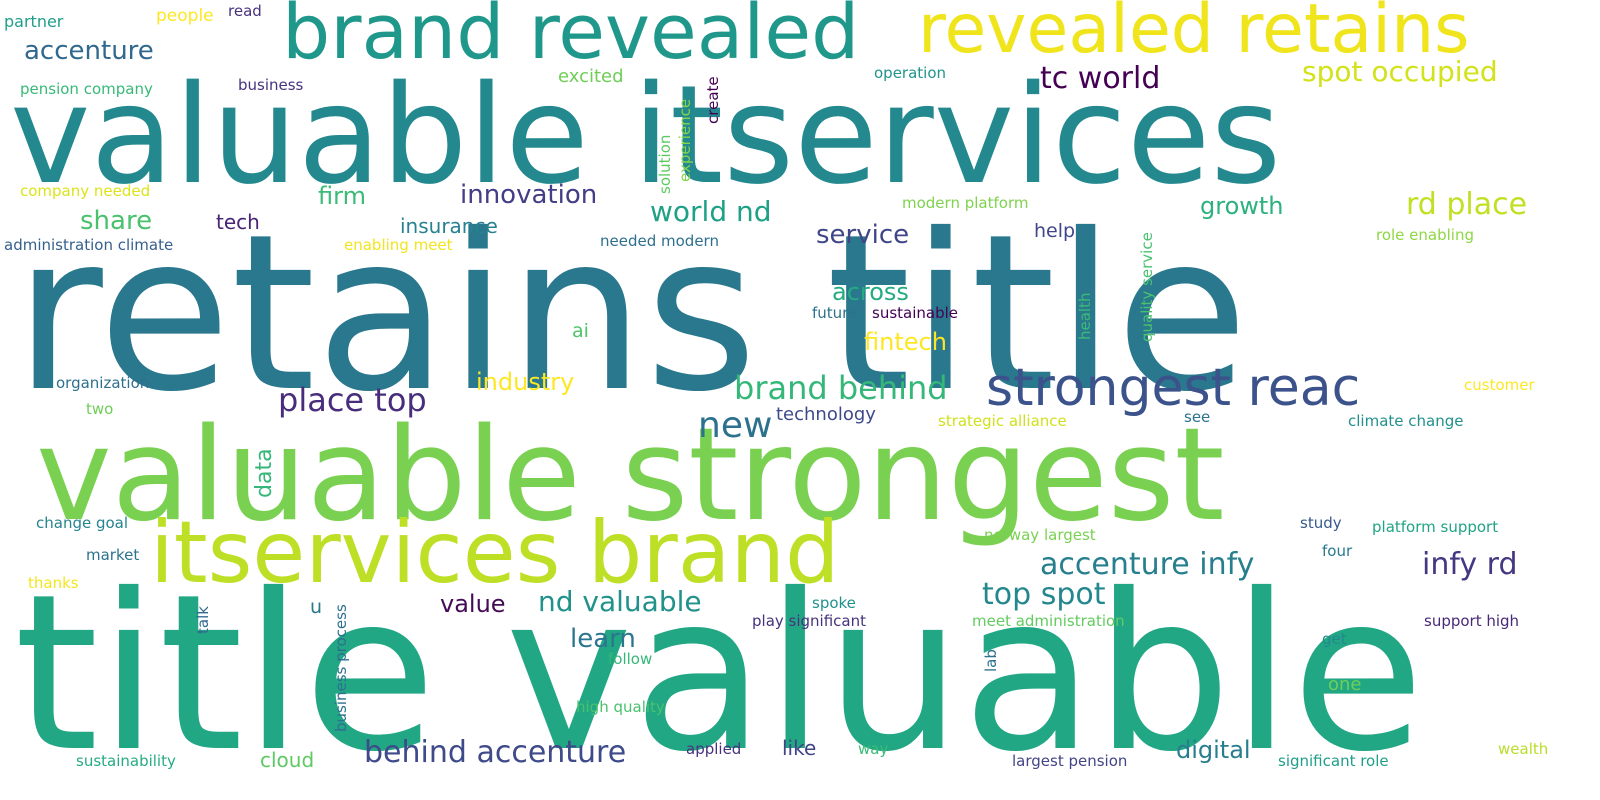 This screenshot has height=800, width=1600. I want to click on word: revealed retains, so click(1194, 34).